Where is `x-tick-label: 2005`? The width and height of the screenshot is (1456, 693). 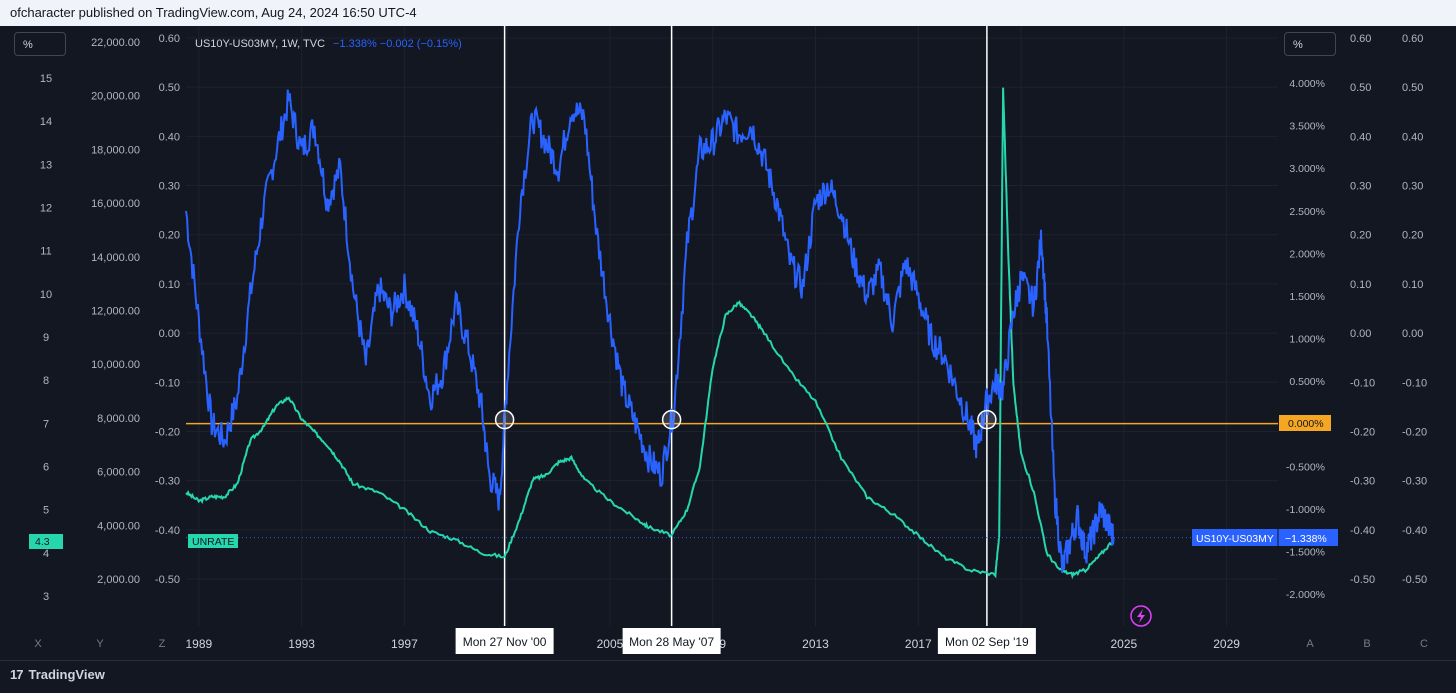
x-tick-label: 2005 is located at coordinates (610, 644).